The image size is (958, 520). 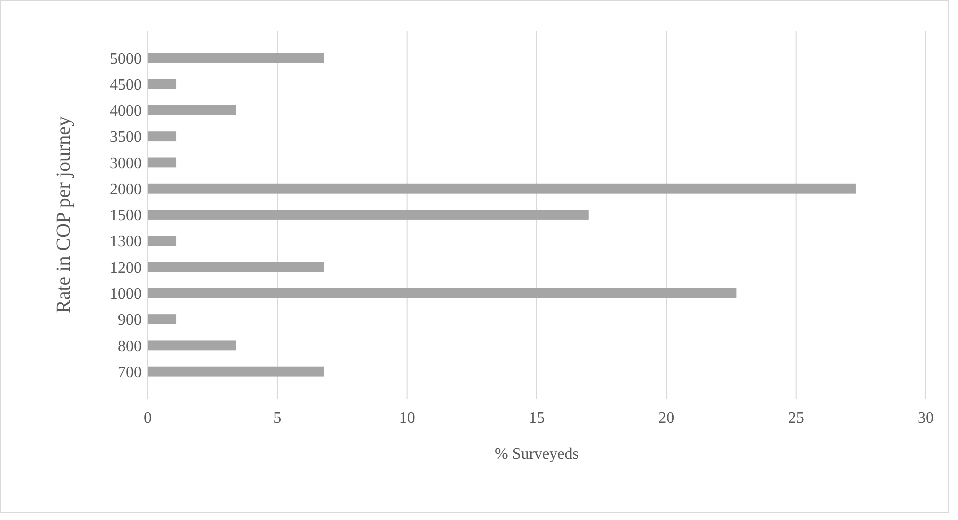 What do you see at coordinates (126, 111) in the screenshot?
I see `y-tick-label: 4000` at bounding box center [126, 111].